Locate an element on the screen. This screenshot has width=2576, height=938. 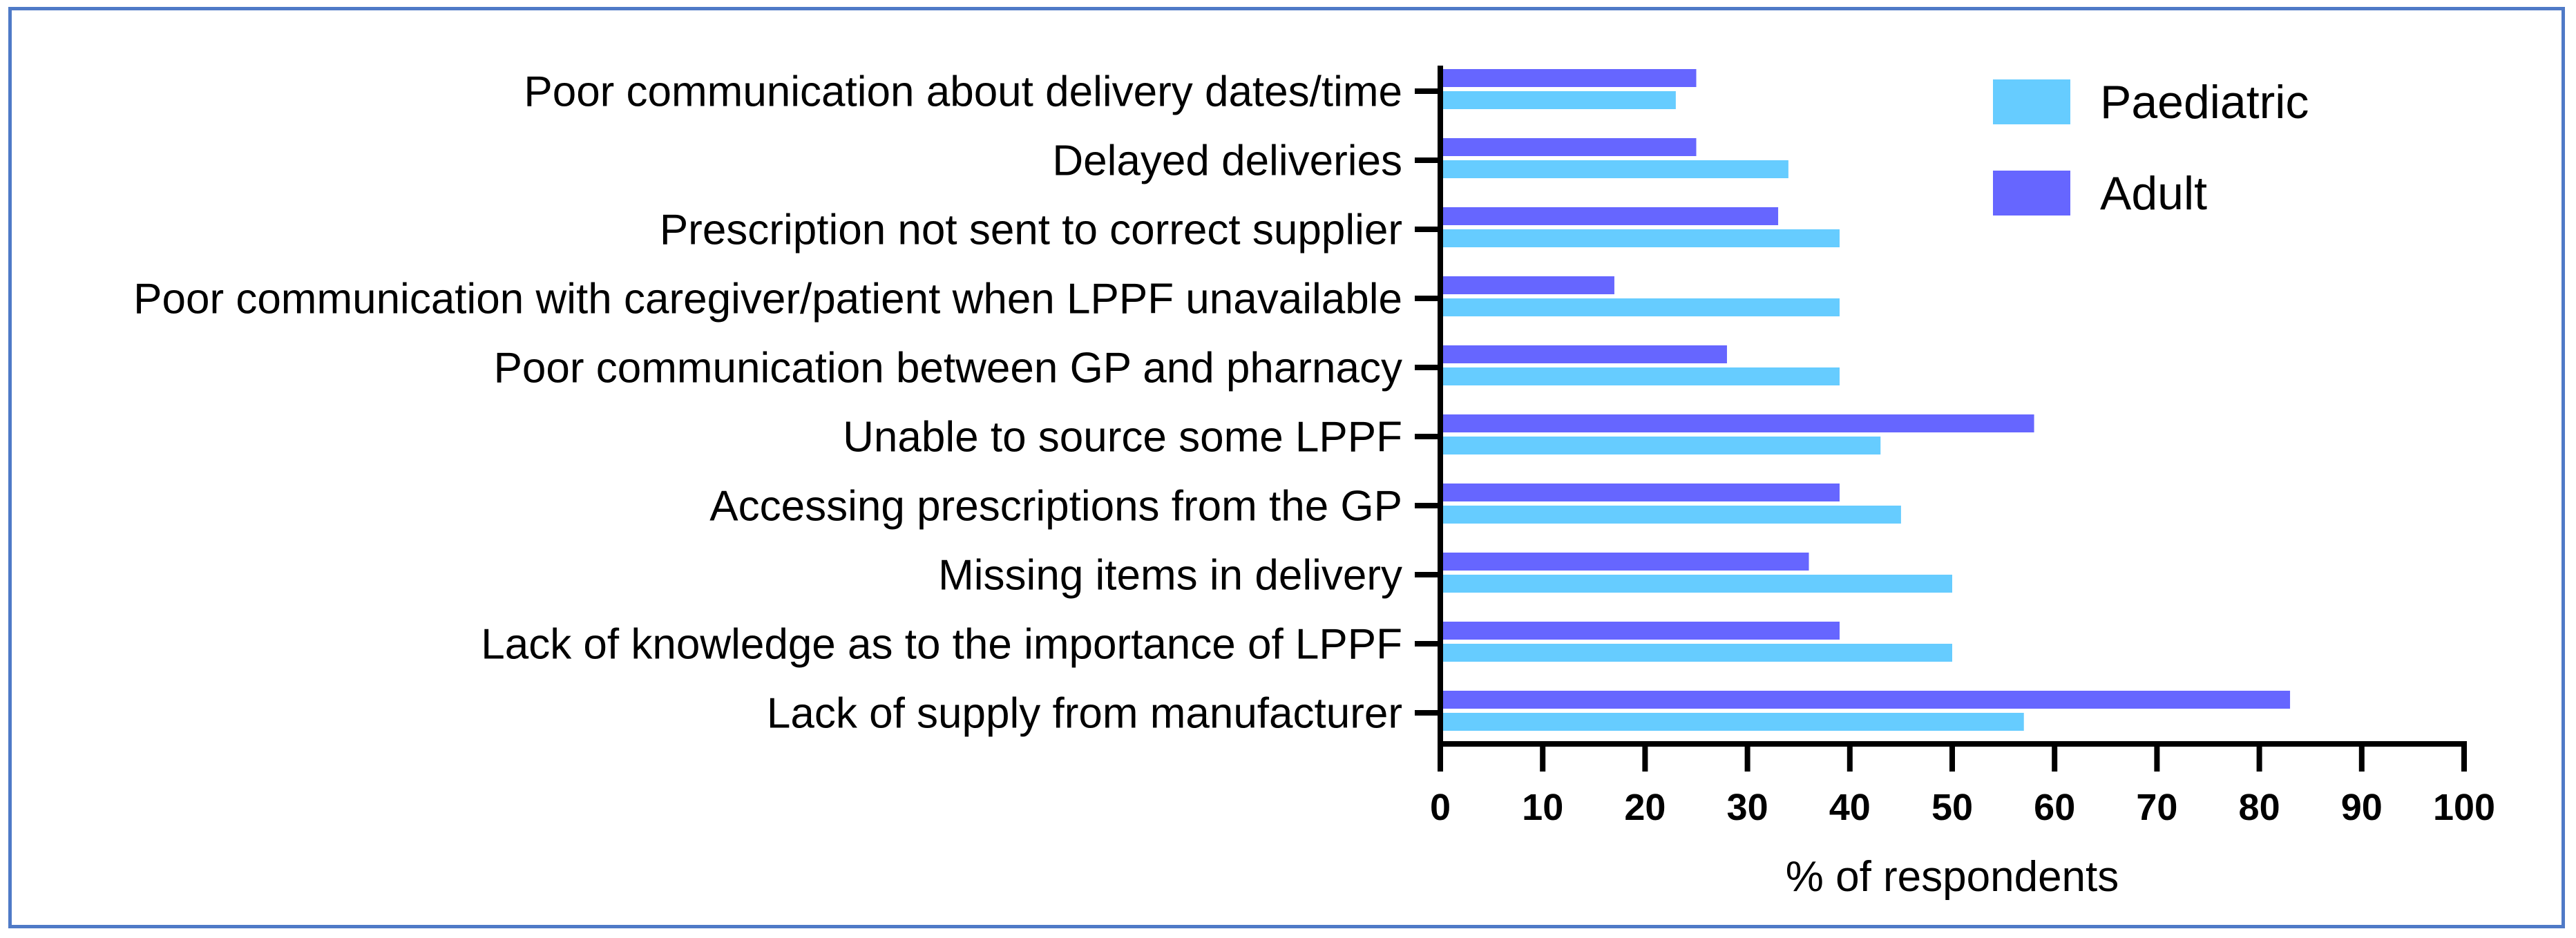
x-tick-label: 10 is located at coordinates (1543, 807).